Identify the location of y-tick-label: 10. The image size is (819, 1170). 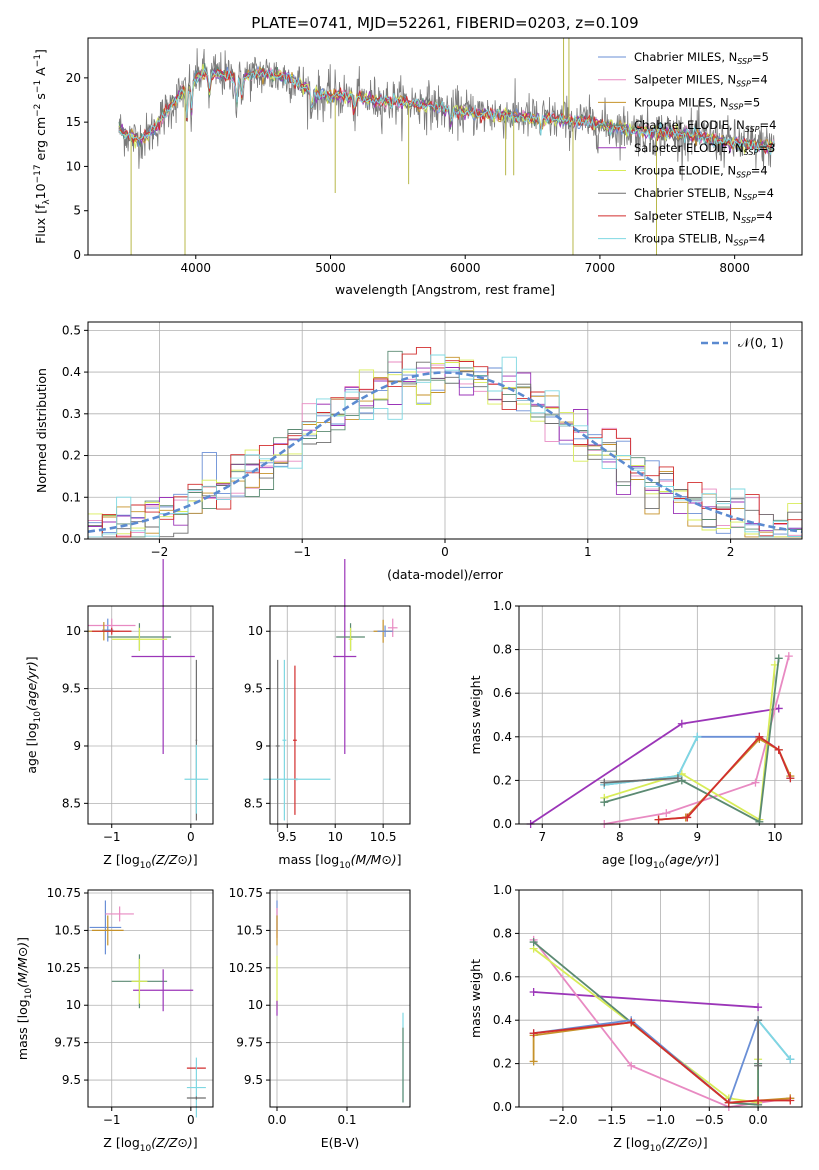
(73, 631).